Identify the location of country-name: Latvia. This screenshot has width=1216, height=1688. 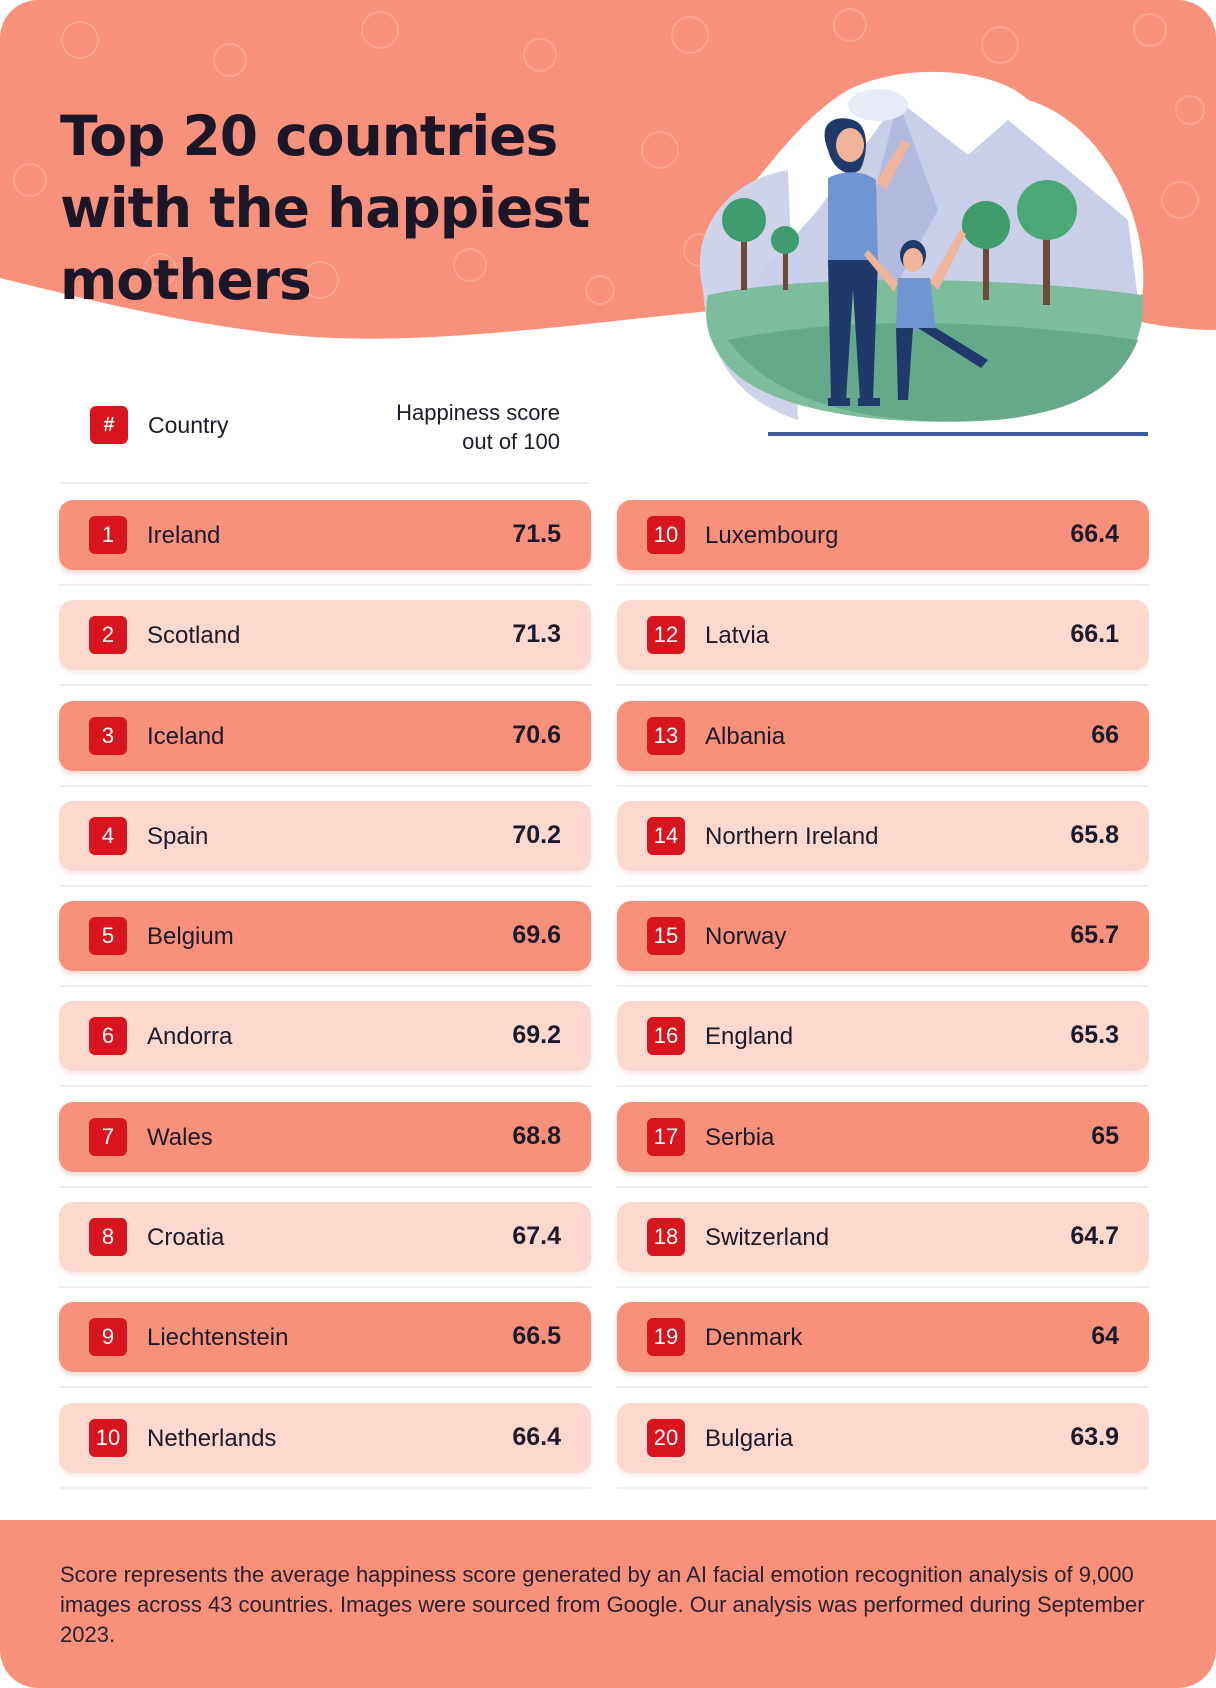
(737, 636).